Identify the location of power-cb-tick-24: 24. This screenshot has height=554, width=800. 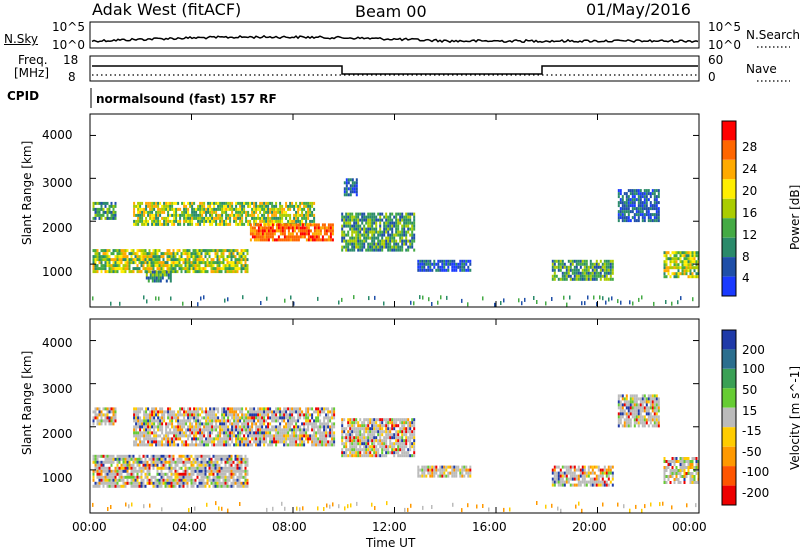
(750, 169).